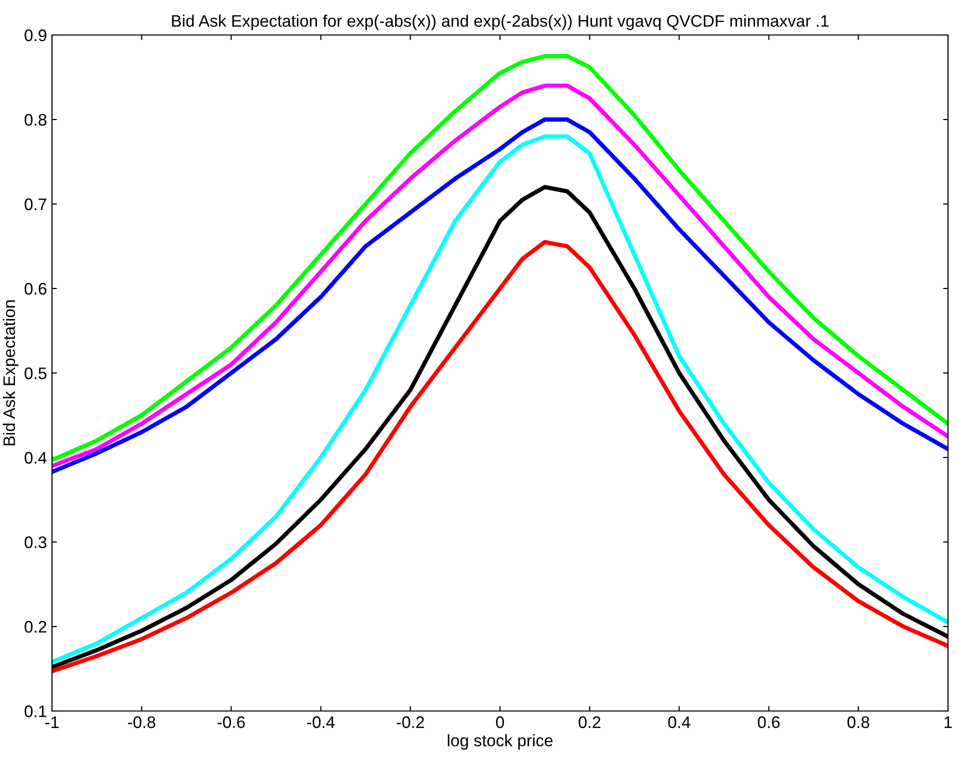 The height and width of the screenshot is (765, 958). I want to click on x-tick-label: 0.6, so click(769, 722).